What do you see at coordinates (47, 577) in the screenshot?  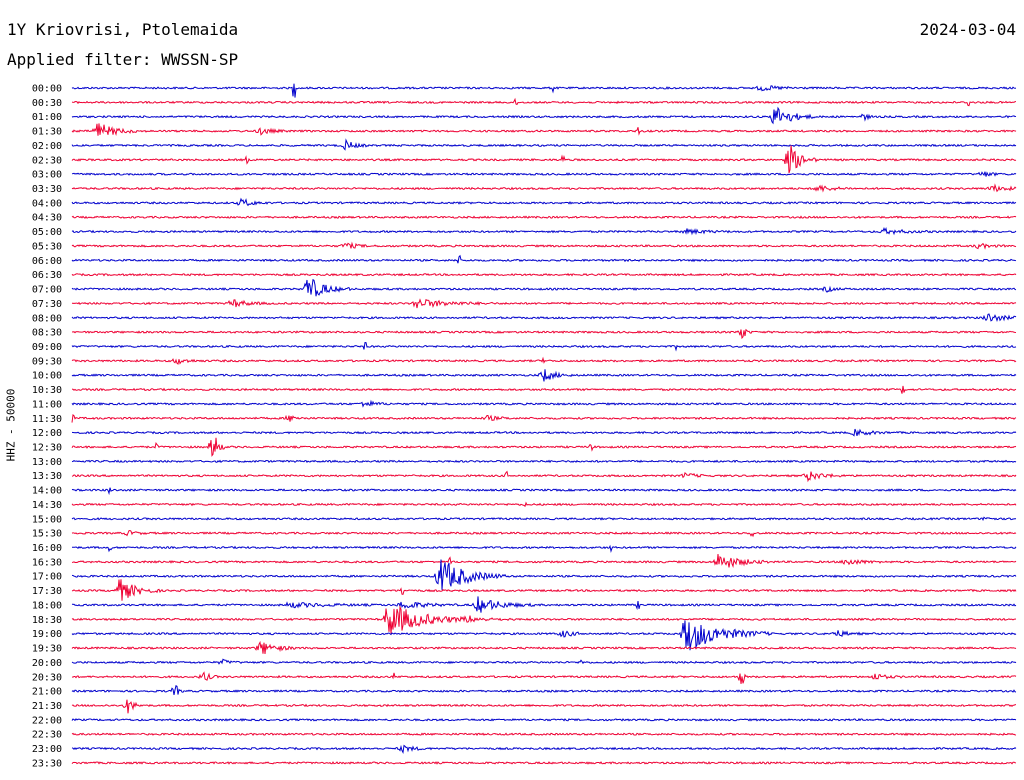 I see `time-label-1700: 17:00` at bounding box center [47, 577].